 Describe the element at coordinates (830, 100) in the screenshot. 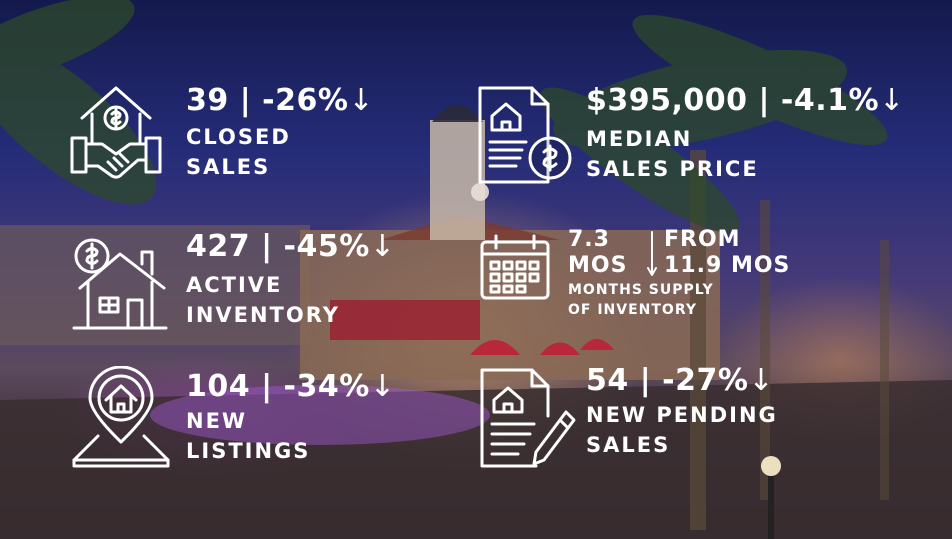

I see `median-price-change: -4.1%` at that location.